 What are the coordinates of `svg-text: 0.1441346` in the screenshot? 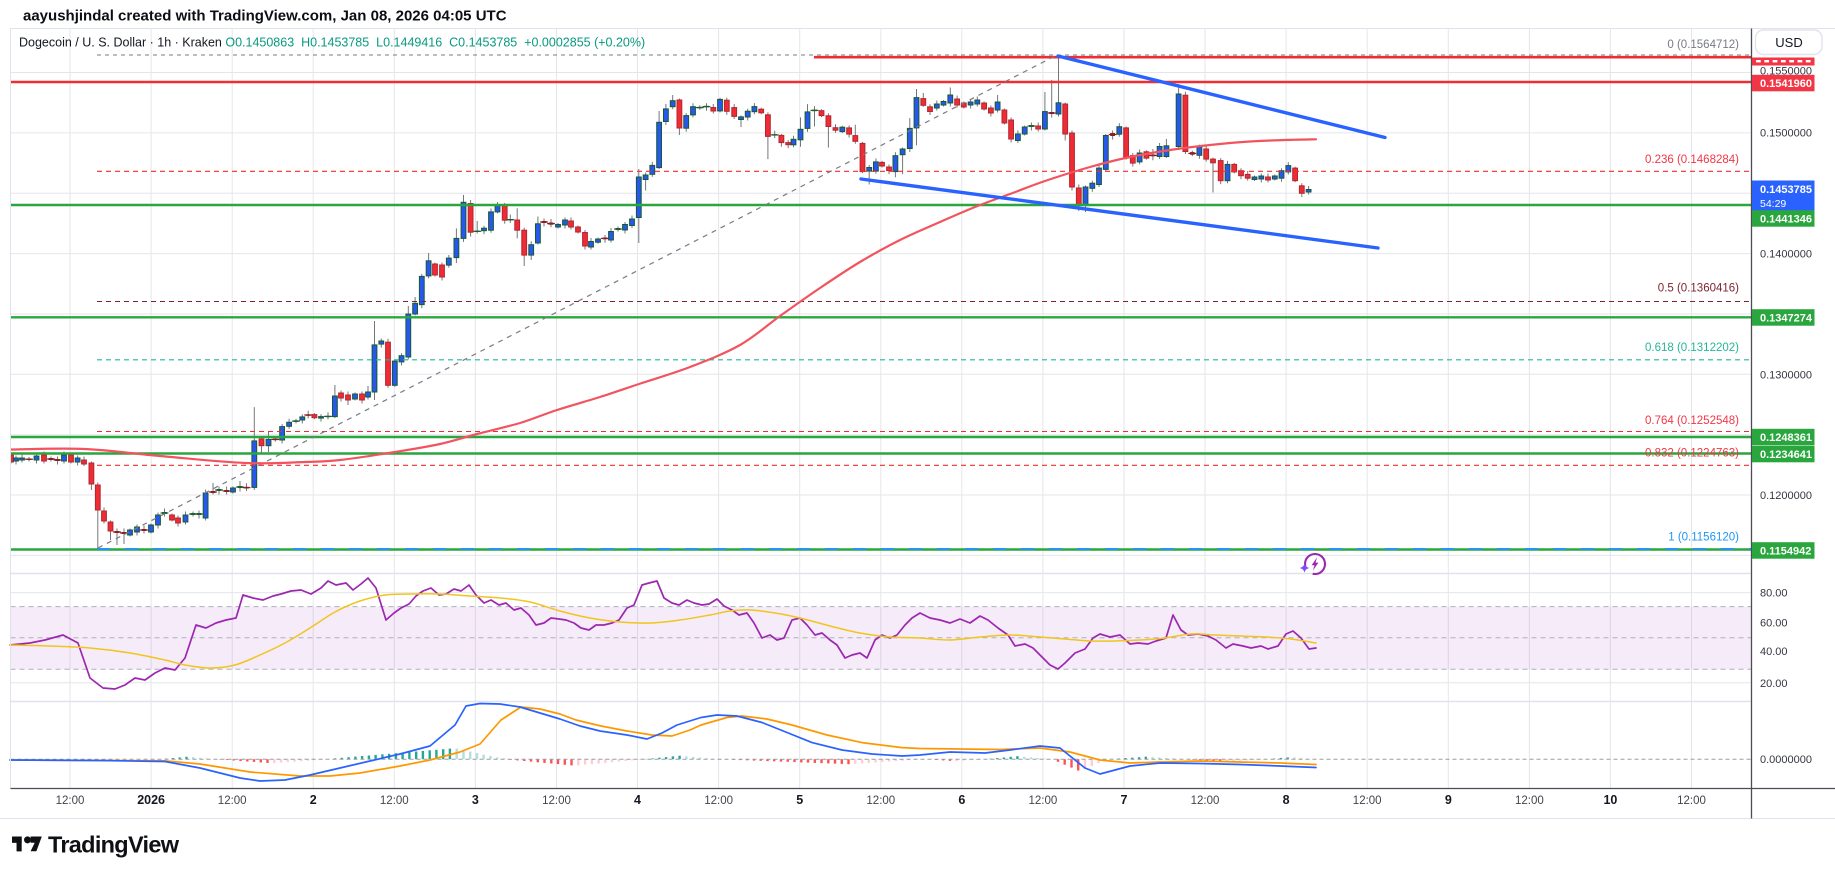 It's located at (1786, 220).